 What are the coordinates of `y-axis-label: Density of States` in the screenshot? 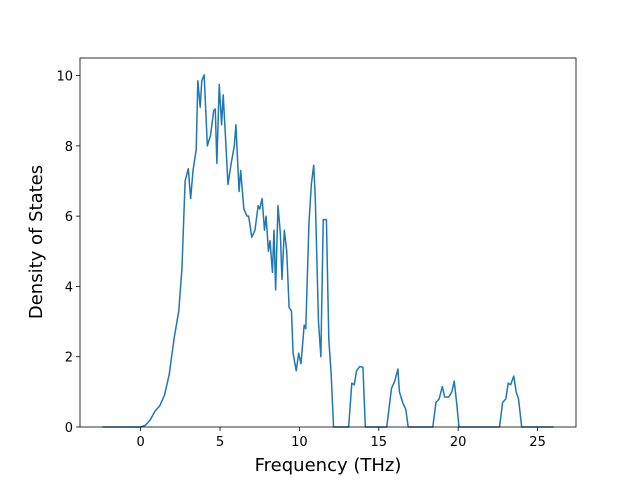 It's located at (36, 242).